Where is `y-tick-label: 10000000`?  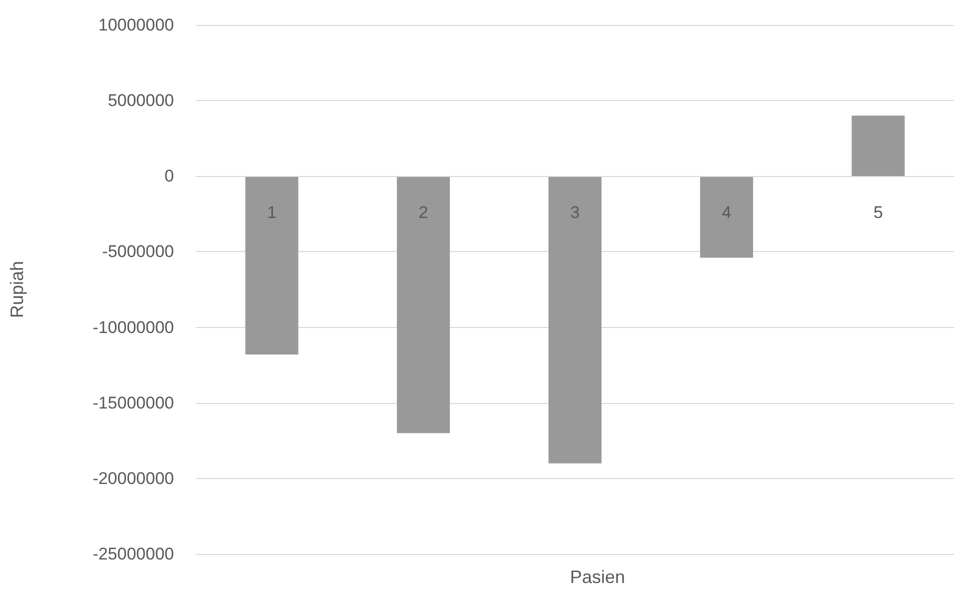 y-tick-label: 10000000 is located at coordinates (136, 25).